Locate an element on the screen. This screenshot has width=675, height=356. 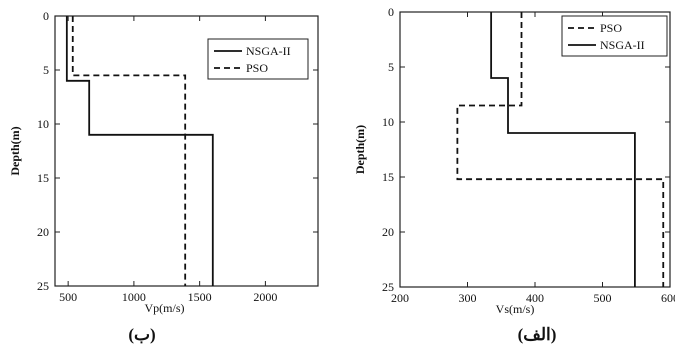
series-line-pso is located at coordinates (129, 151).